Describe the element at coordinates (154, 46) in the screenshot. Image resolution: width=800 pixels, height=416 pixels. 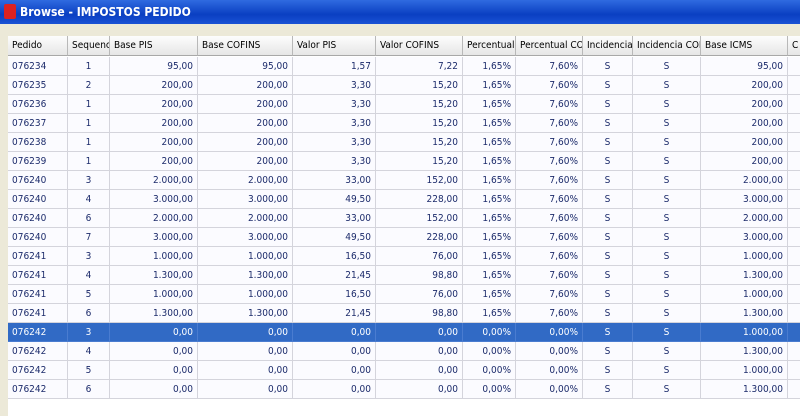
I see `column-header: Base PIS` at that location.